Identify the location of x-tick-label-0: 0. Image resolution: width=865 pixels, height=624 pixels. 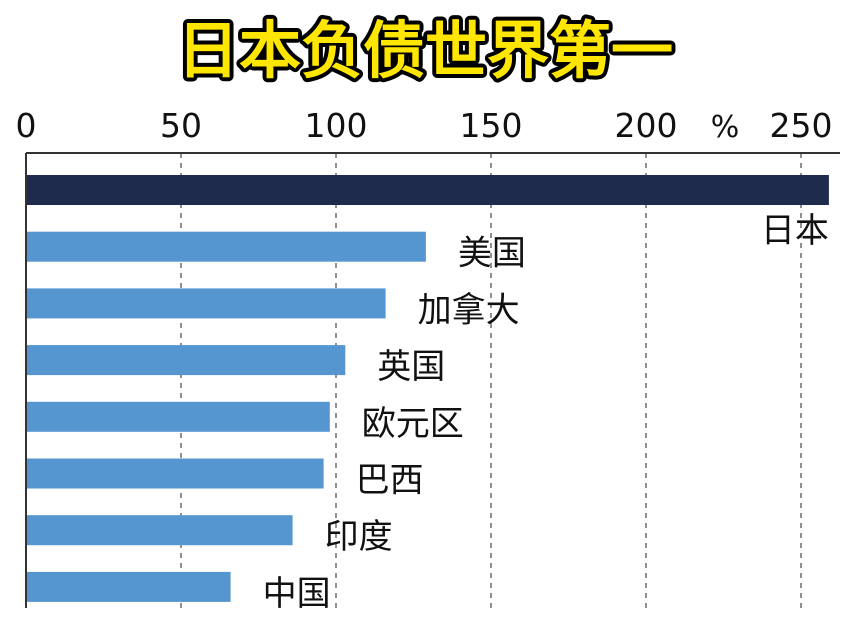
(26, 125).